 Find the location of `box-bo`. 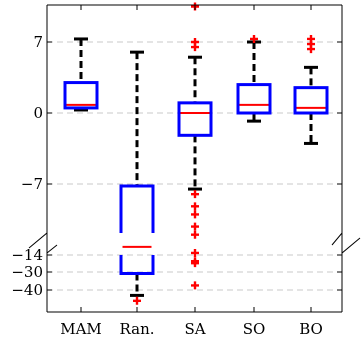

box-bo is located at coordinates (311, 105).